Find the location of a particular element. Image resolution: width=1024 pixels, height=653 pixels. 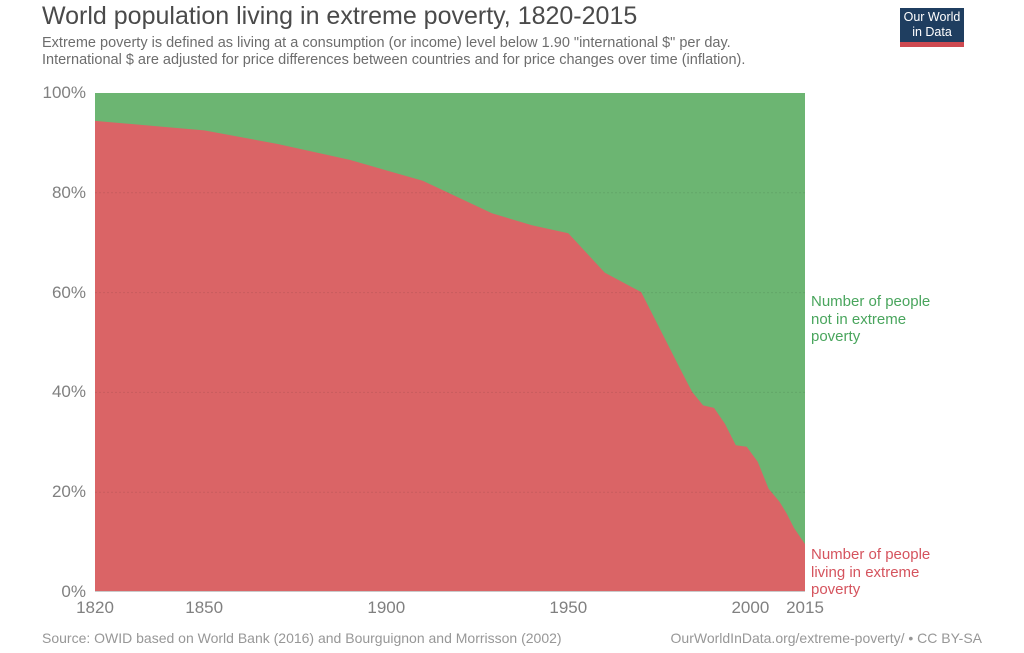

annotation-not-in-extreme-poverty: Number of people not in extreme poverty is located at coordinates (870, 319).